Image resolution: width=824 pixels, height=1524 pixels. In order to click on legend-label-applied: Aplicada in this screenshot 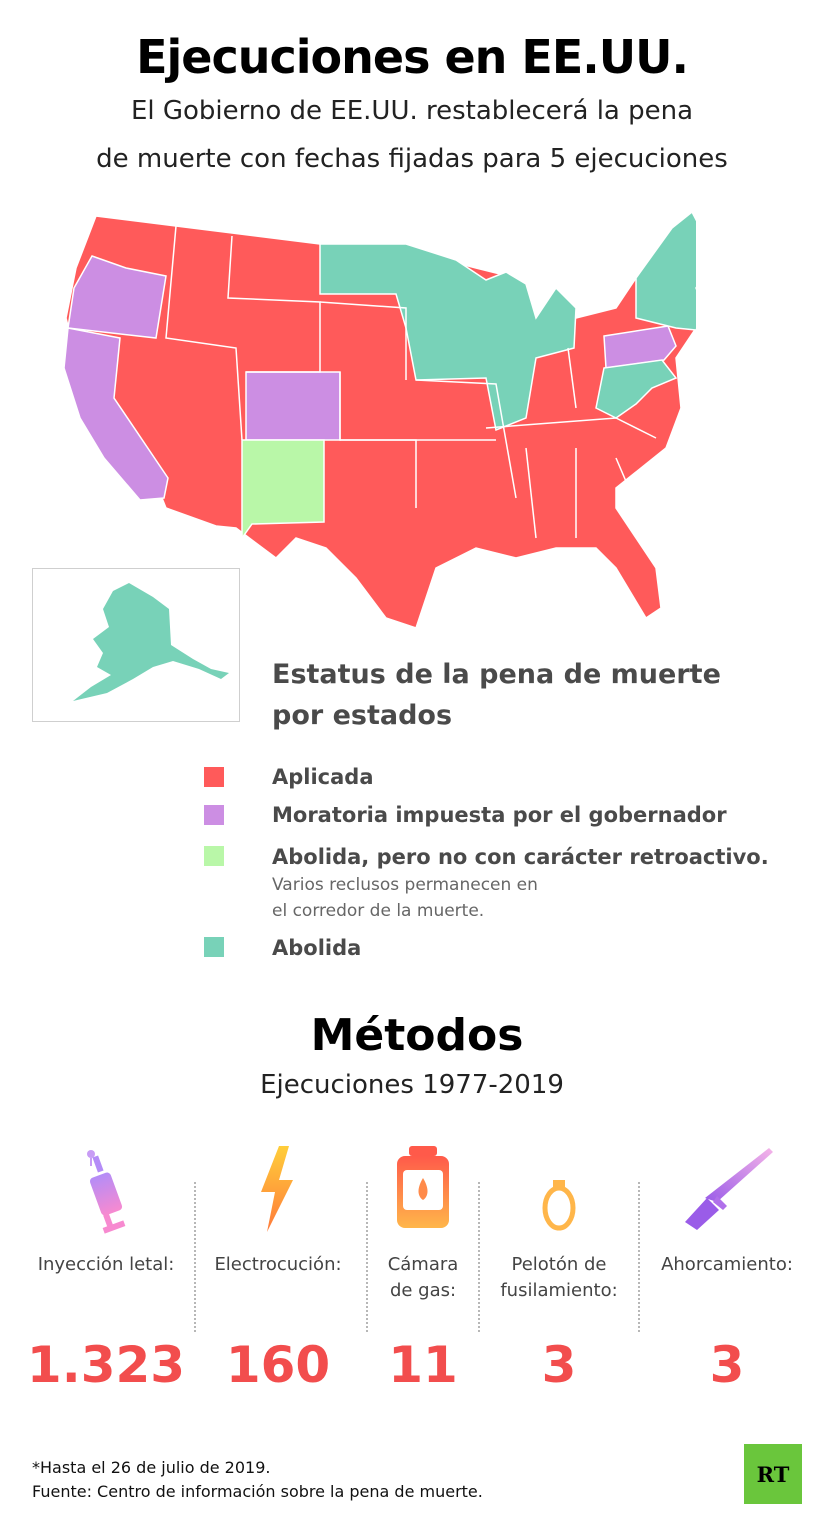, I will do `click(323, 777)`.